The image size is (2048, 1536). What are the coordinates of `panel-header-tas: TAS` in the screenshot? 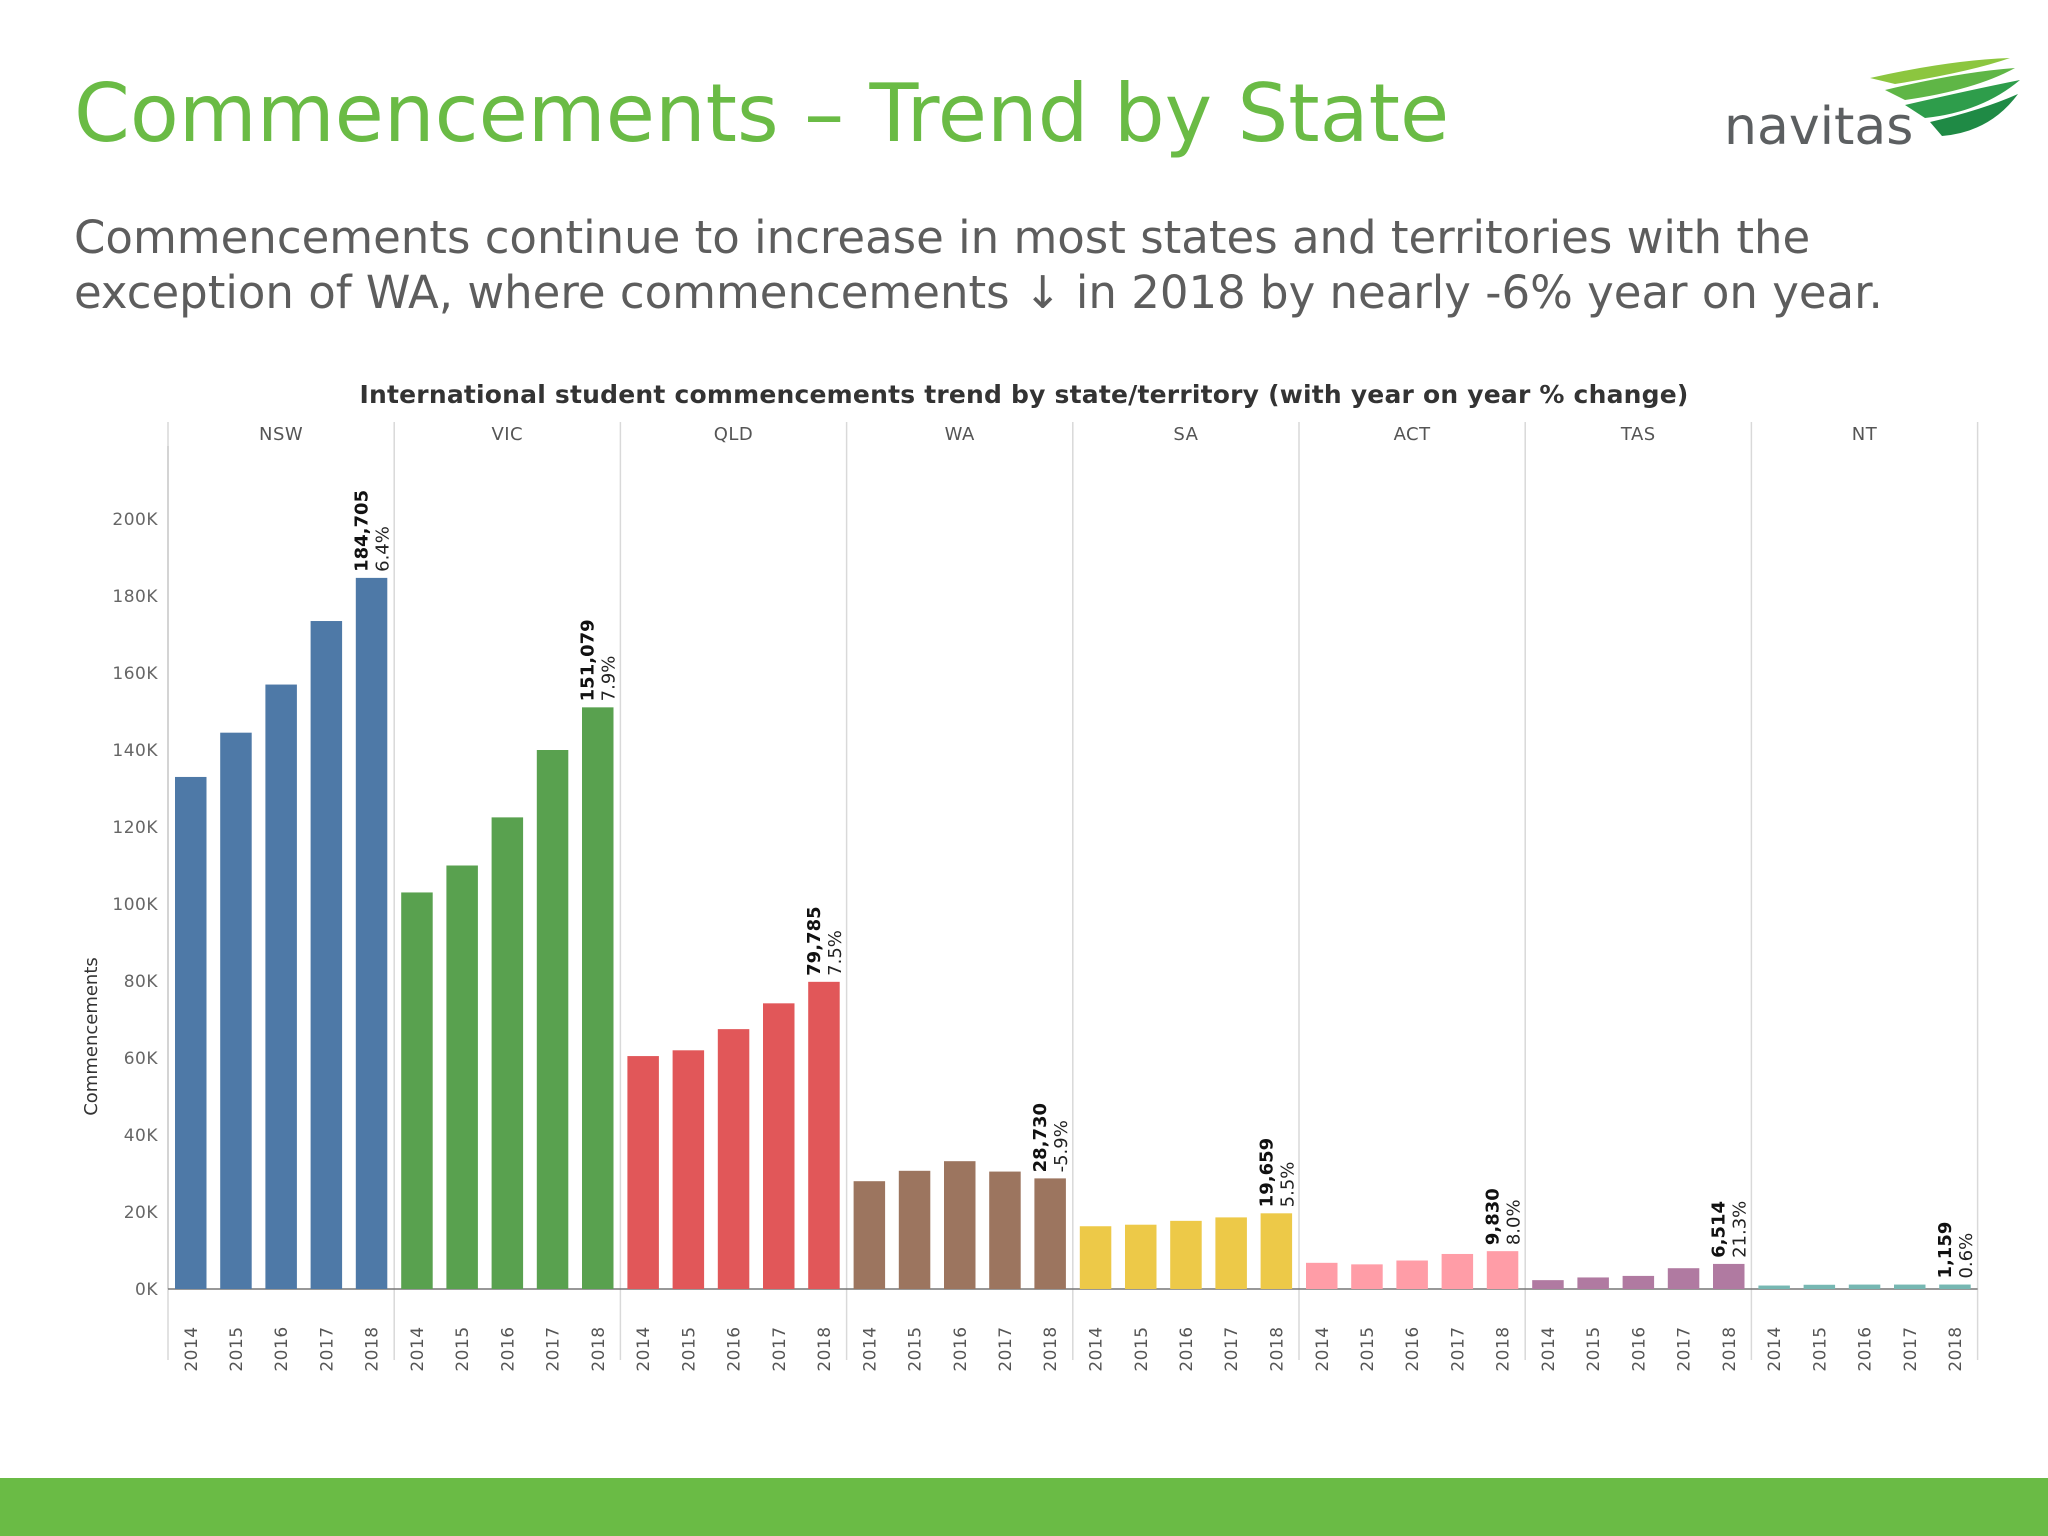 It's located at (1638, 434).